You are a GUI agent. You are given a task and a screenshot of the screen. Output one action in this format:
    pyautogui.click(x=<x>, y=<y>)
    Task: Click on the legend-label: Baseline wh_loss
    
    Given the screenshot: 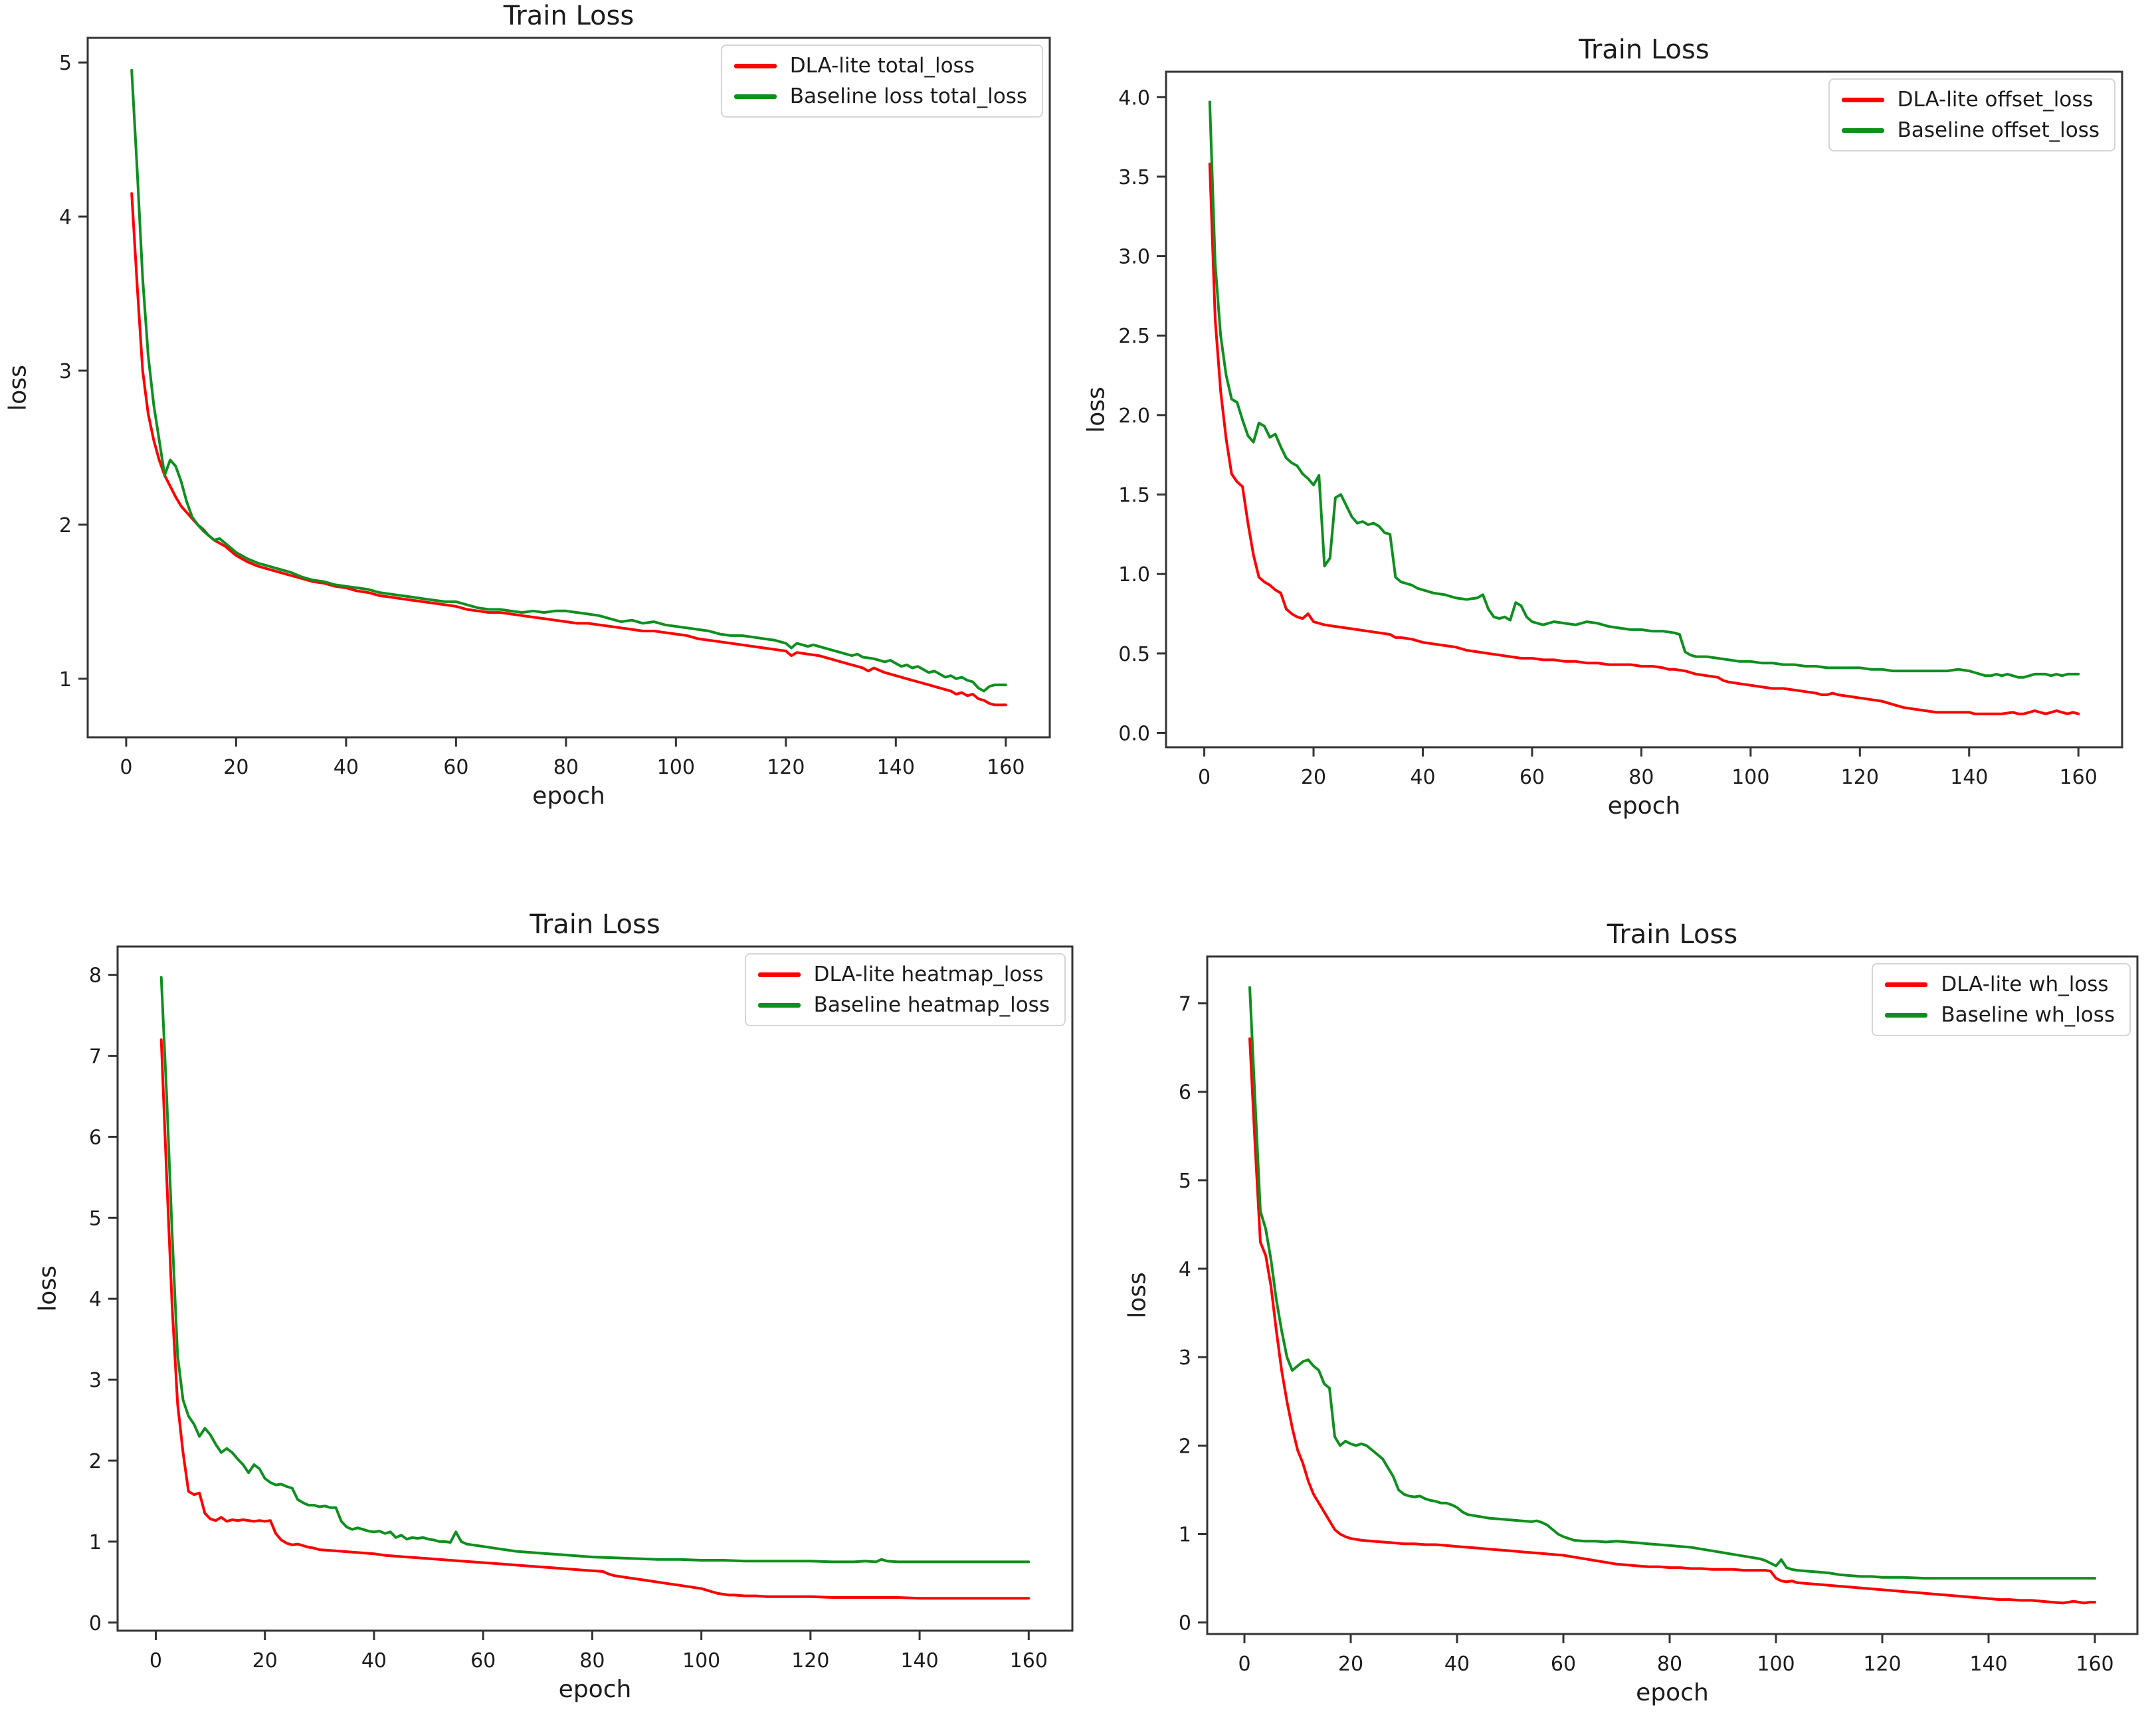 What is the action you would take?
    pyautogui.click(x=2028, y=1015)
    